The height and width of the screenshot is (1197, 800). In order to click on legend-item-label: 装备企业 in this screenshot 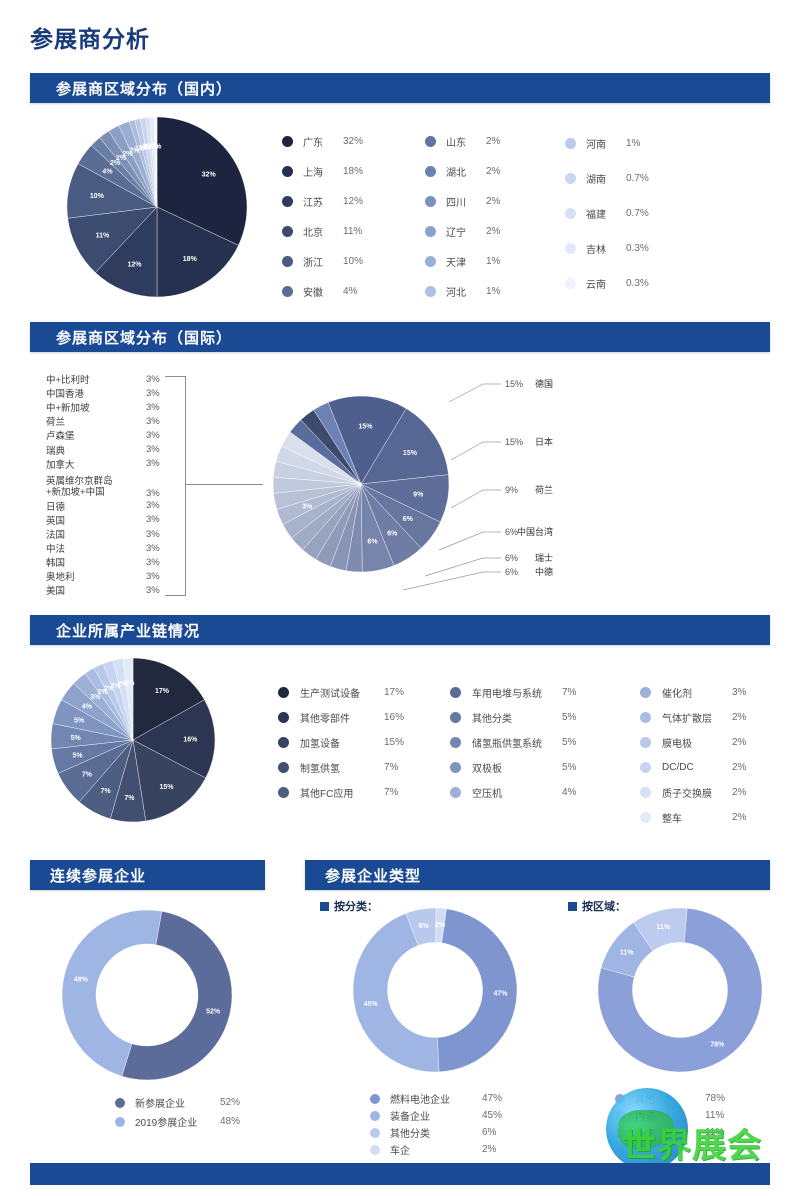, I will do `click(410, 1117)`.